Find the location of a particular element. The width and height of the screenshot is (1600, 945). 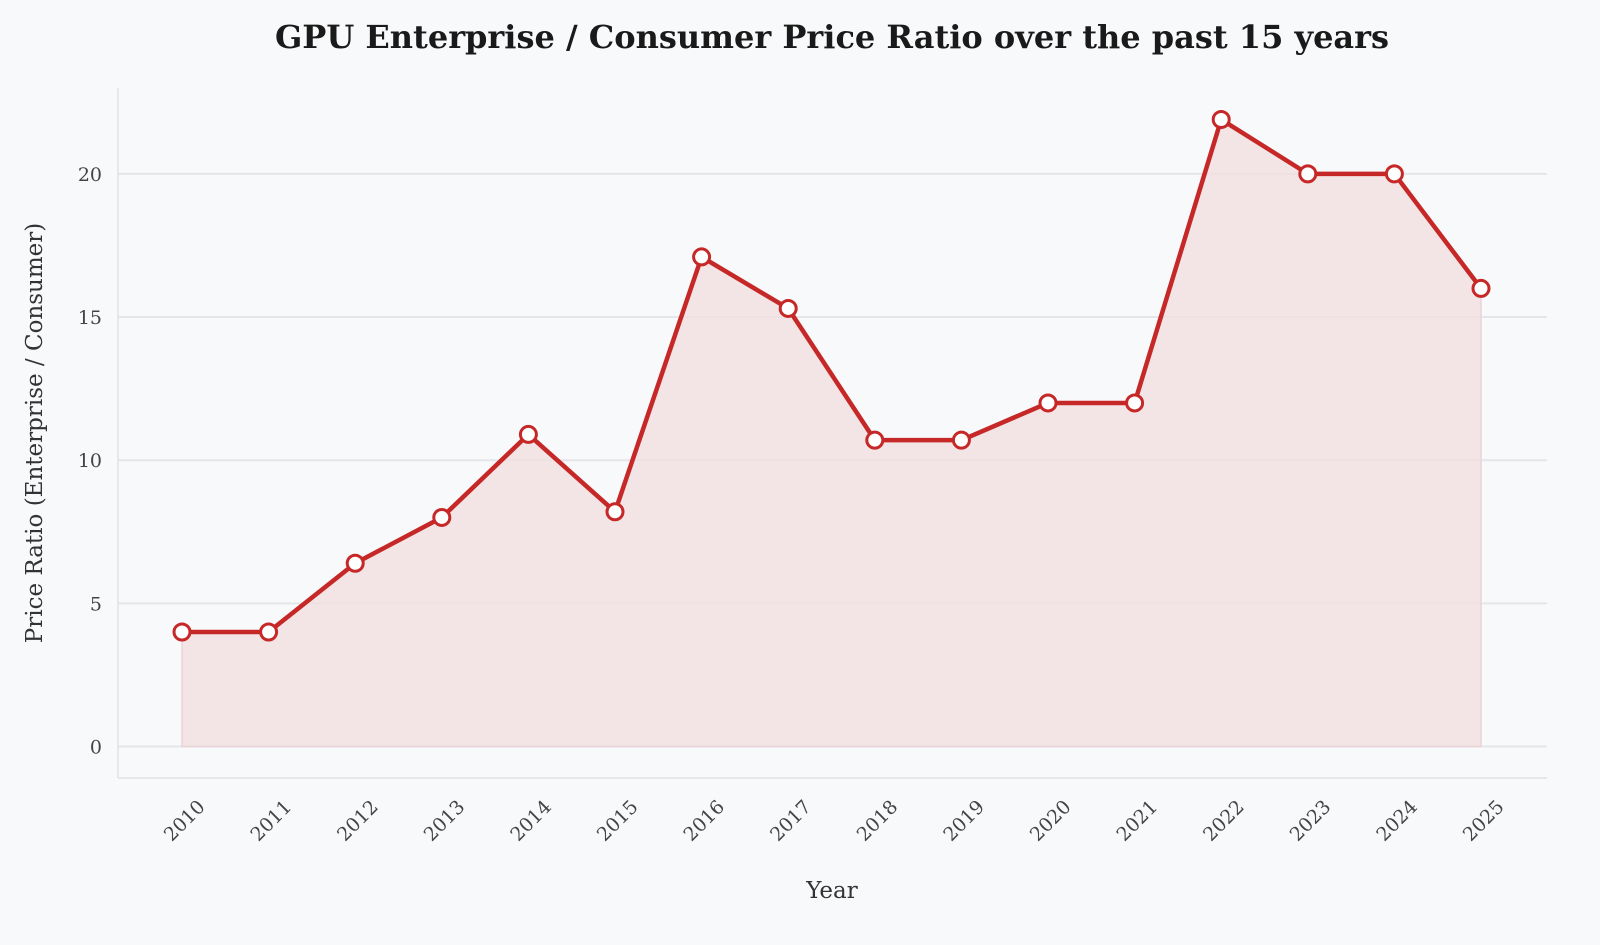

y-tick-label: 20 is located at coordinates (90, 175).